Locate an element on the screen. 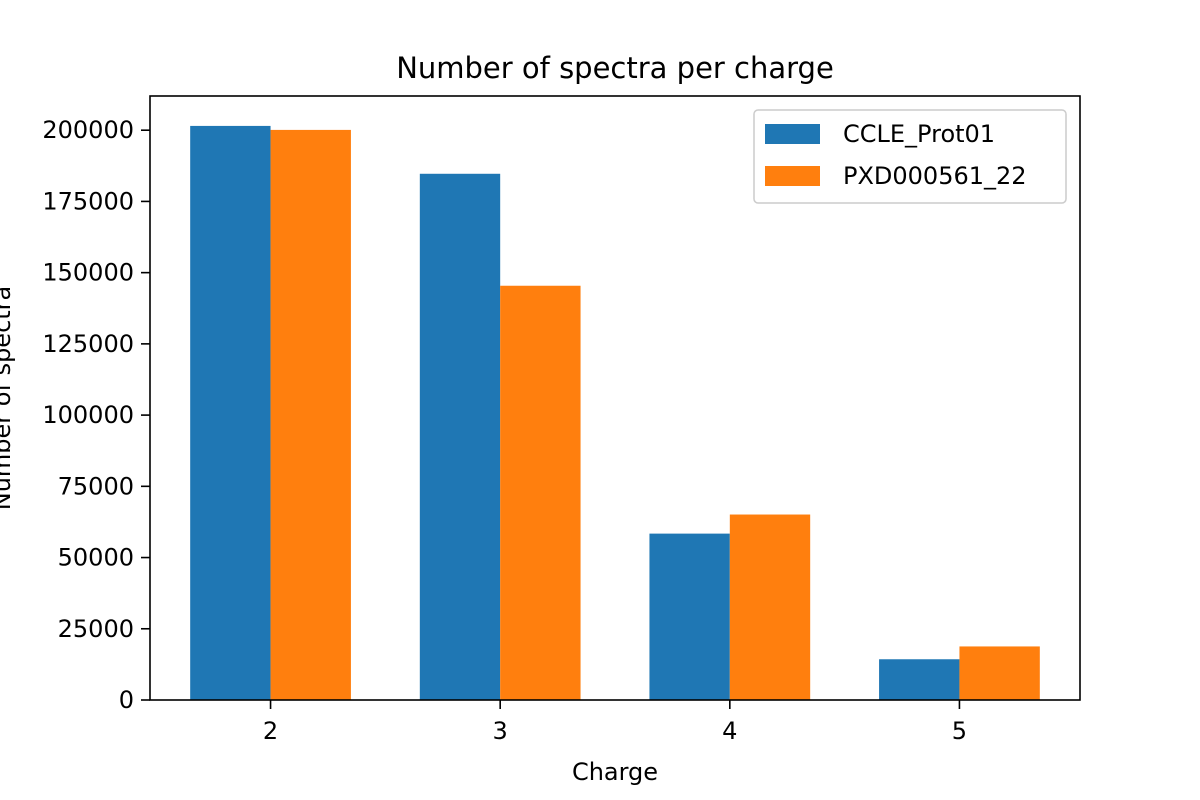 Image resolution: width=1200 pixels, height=800 pixels. legend: CCLE_Prot01 PXD000561_22 is located at coordinates (910, 156).